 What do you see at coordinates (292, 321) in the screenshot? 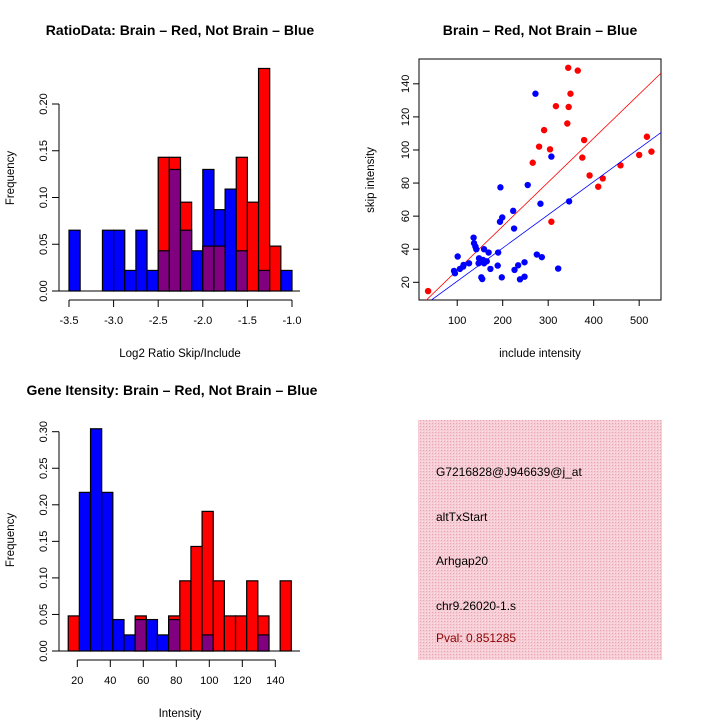
I see `x-tick-label: -1.0` at bounding box center [292, 321].